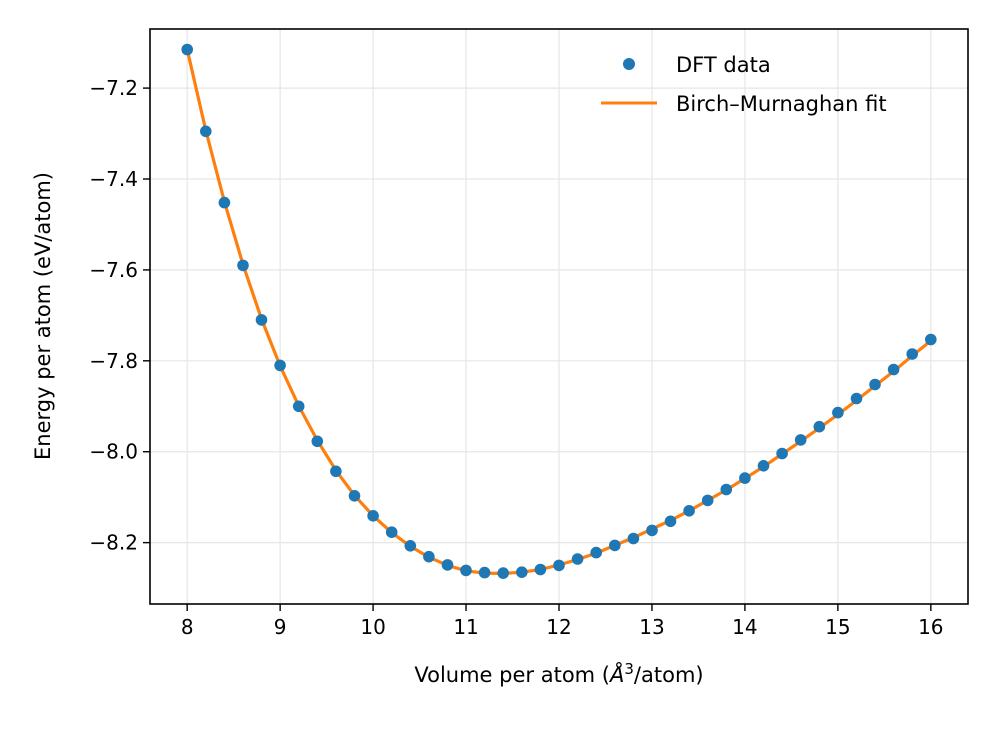 This screenshot has height=729, width=998. I want to click on y-tick-label: −8.2, so click(113, 543).